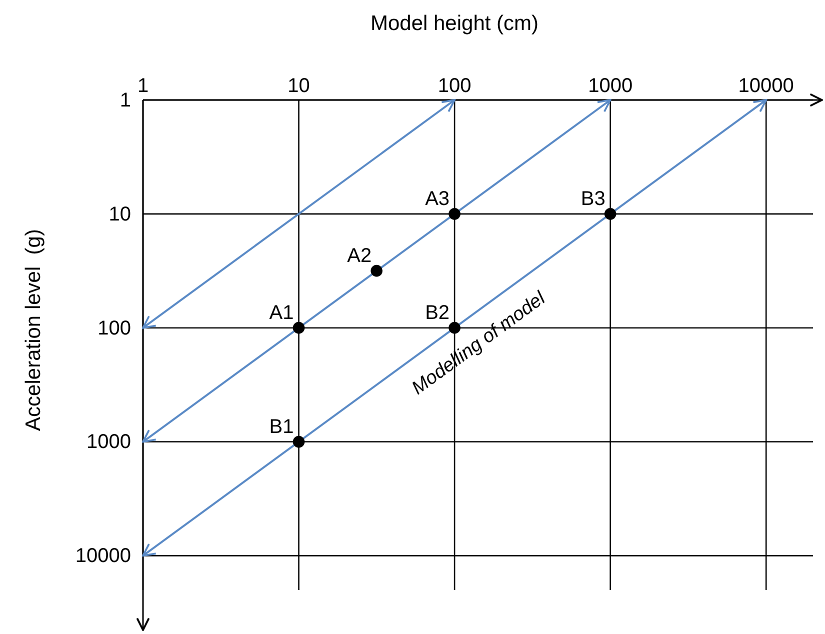  Describe the element at coordinates (143, 86) in the screenshot. I see `x-tick-label: 1` at that location.